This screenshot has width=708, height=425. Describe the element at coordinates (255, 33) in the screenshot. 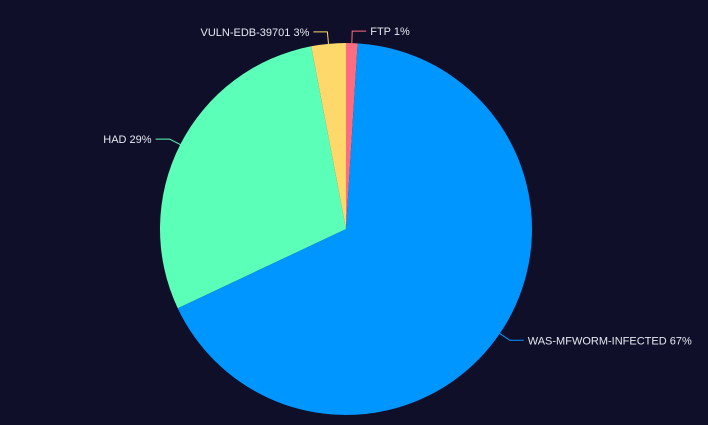

I see `slice-label: VULN-EDB-39701 3%` at that location.